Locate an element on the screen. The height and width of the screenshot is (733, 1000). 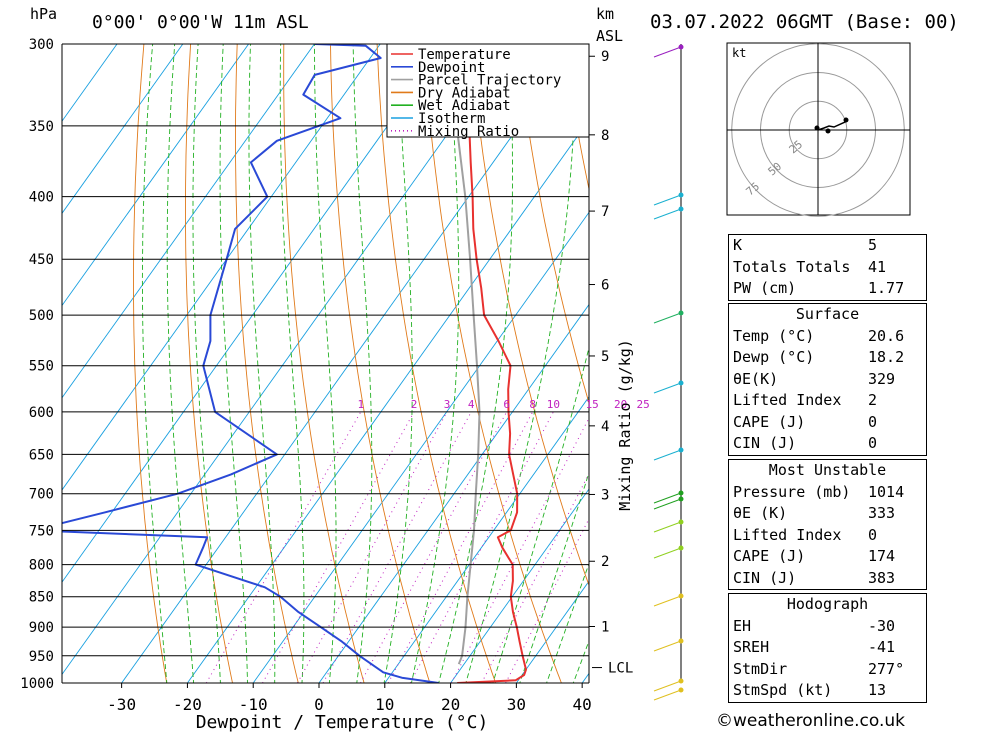
hodograph-row: StmSpd (kt) 13 is located at coordinates (827, 691).